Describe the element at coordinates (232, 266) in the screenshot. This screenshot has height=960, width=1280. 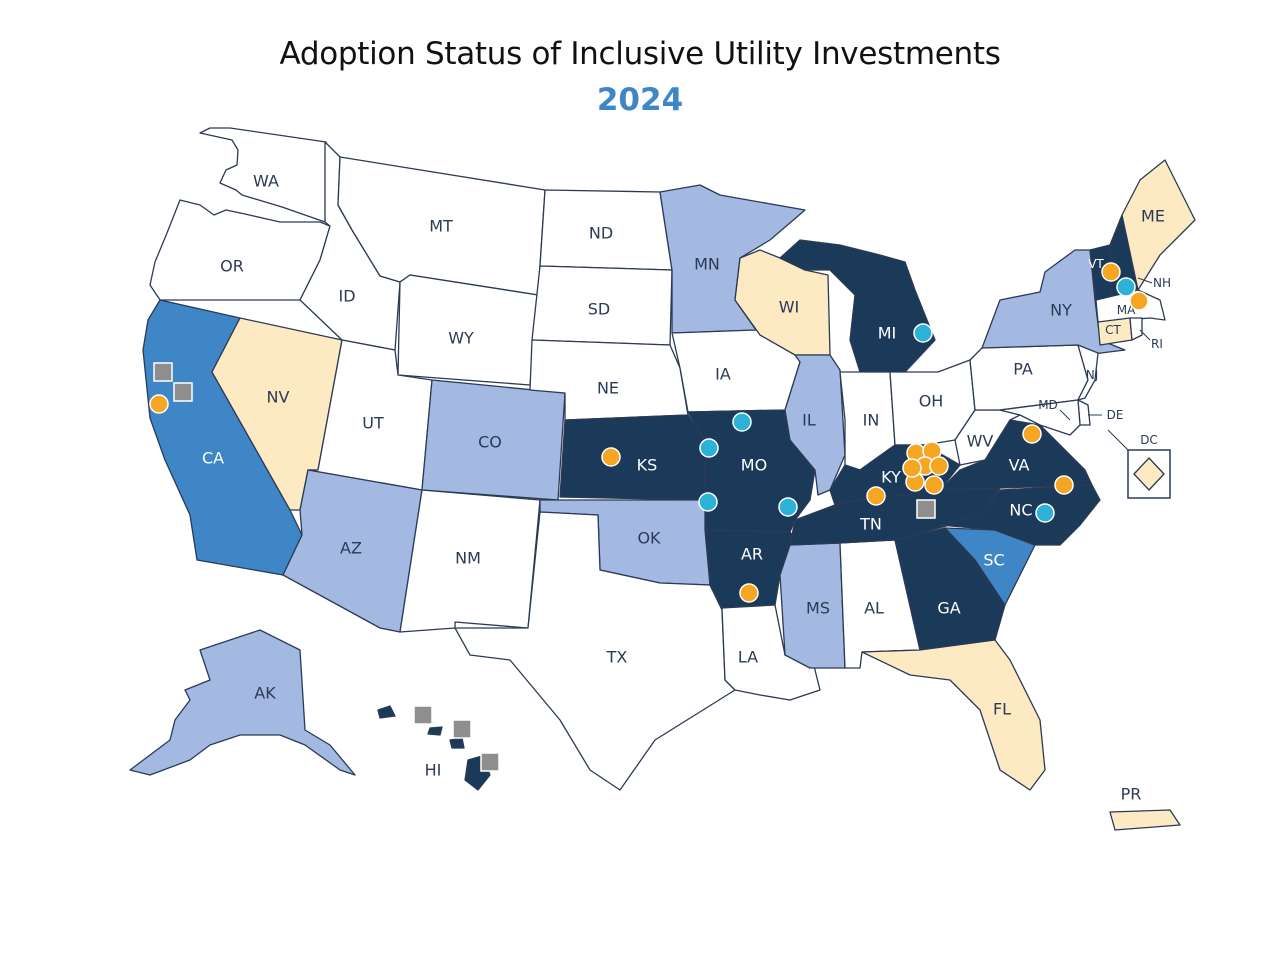
I see `state-label-or: OR` at that location.